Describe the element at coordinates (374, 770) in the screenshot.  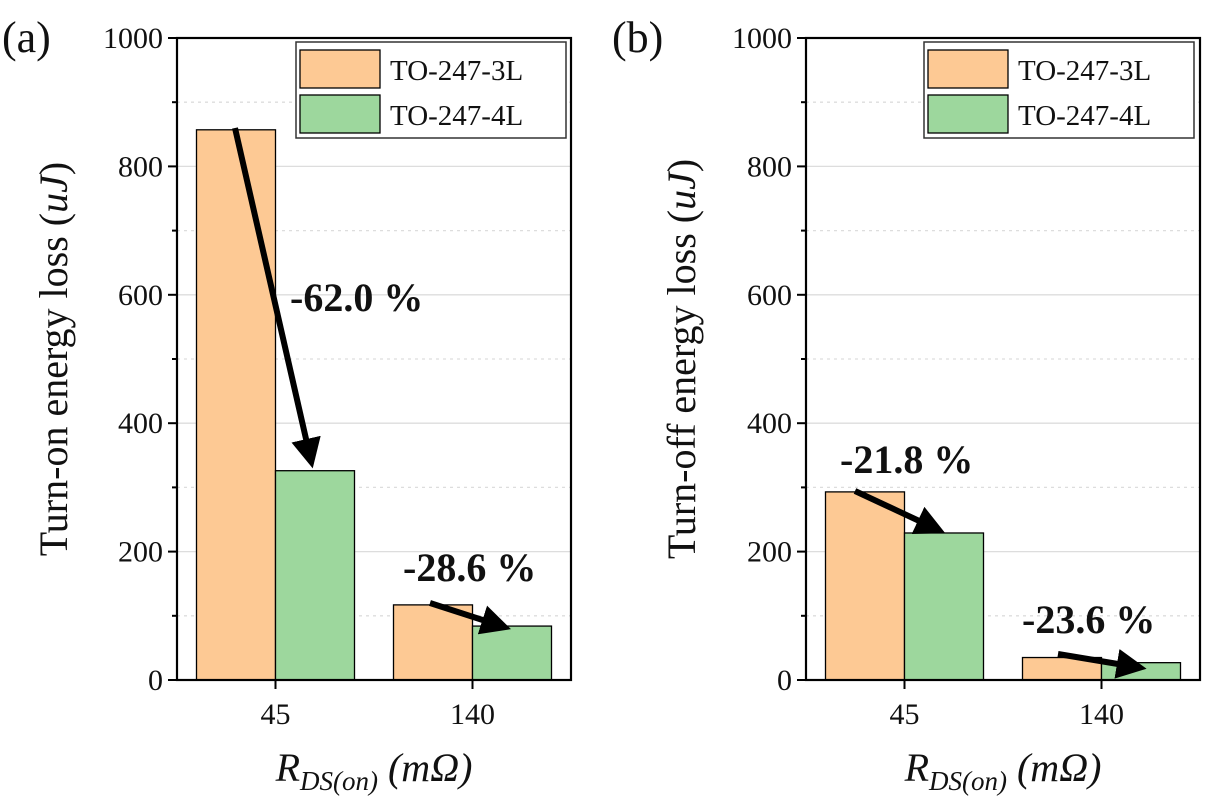
I see `x-axis-title-a: RDS(on) (mΩ)` at that location.